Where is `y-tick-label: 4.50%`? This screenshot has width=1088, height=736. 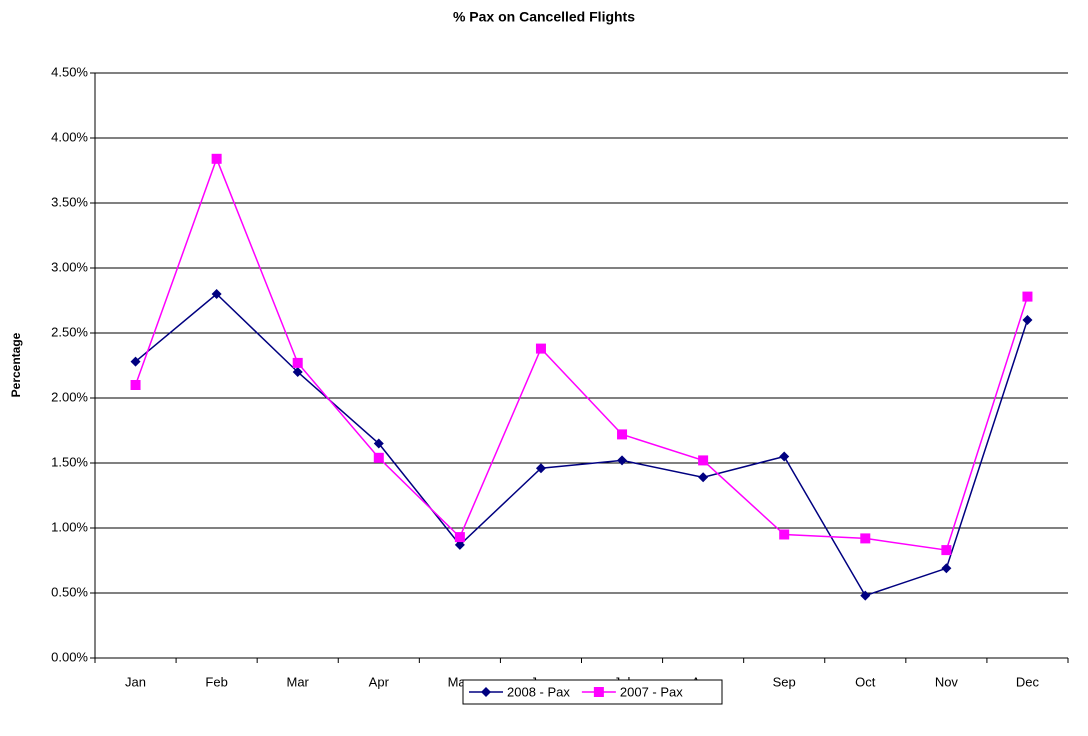 y-tick-label: 4.50% is located at coordinates (69, 71).